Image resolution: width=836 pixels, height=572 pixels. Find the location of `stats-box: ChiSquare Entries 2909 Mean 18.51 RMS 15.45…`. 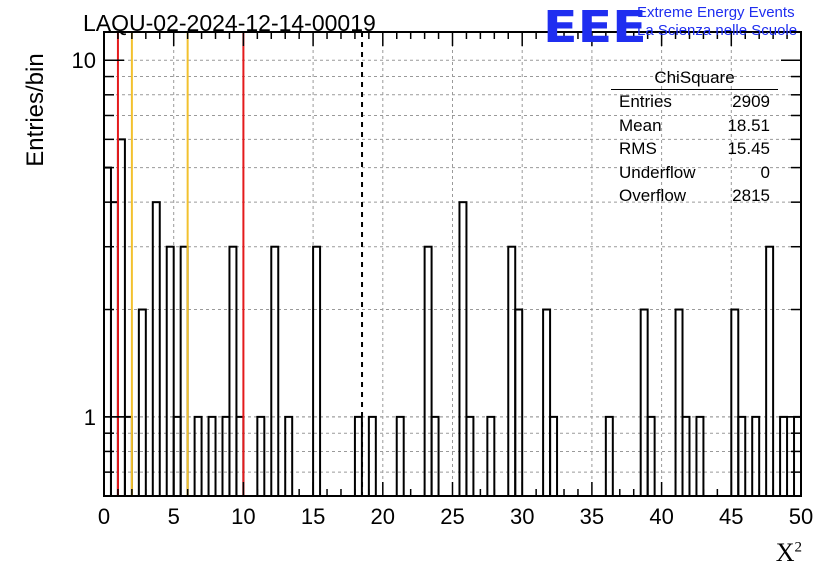

stats-box: ChiSquare Entries 2909 Mean 18.51 RMS 15.45… is located at coordinates (694, 139).